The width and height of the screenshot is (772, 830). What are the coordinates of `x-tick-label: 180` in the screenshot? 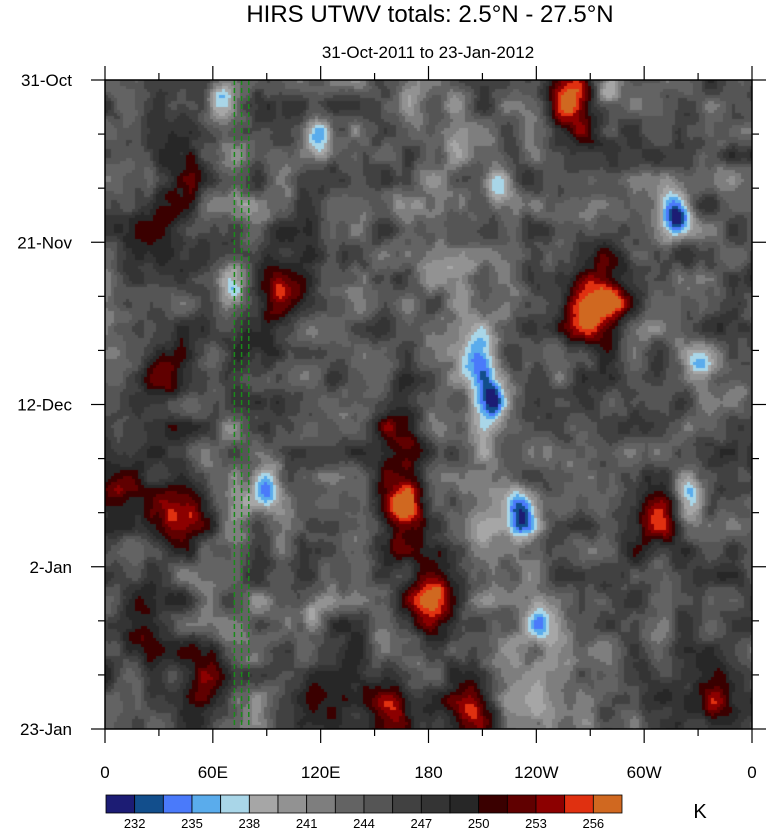 It's located at (428, 772).